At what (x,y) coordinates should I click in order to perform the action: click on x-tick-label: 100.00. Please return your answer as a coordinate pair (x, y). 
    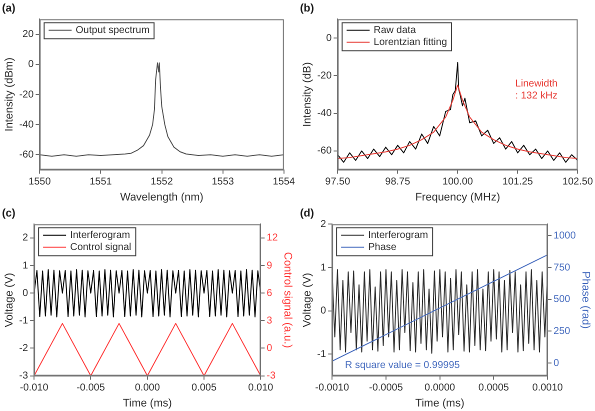
    Looking at the image, I should click on (458, 182).